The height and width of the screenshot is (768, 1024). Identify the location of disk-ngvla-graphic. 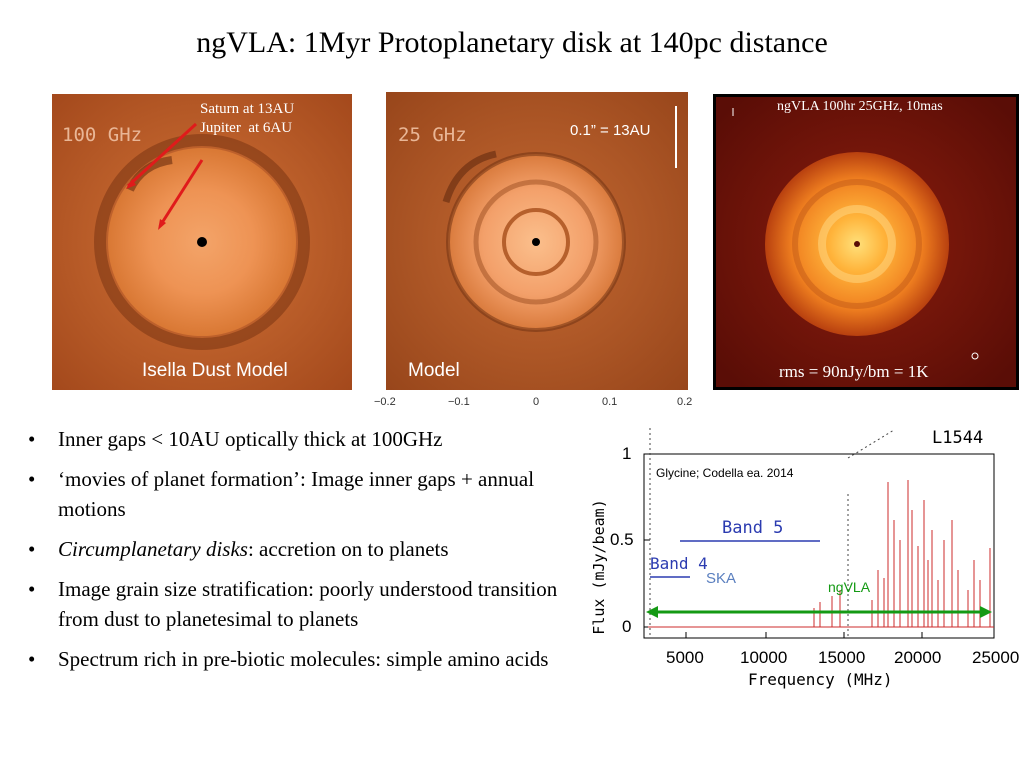
(866, 242).